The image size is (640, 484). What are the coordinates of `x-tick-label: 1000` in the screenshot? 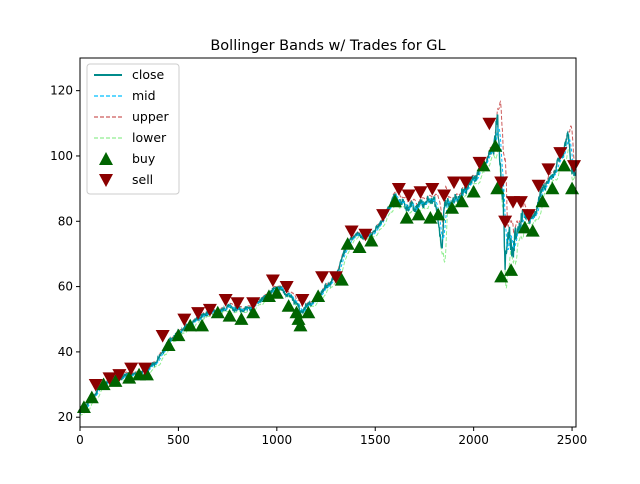 It's located at (277, 440).